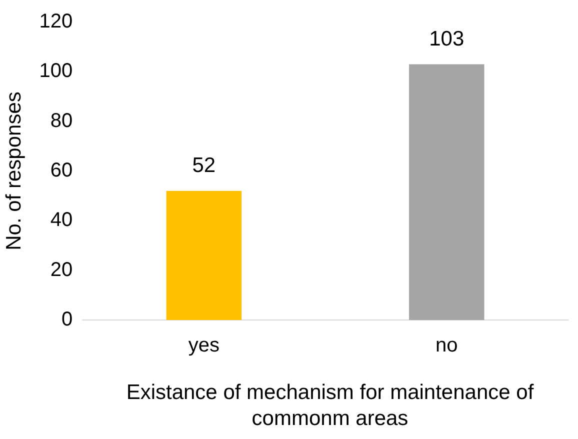 This screenshot has width=578, height=439. Describe the element at coordinates (204, 345) in the screenshot. I see `x-tick-label: yes` at that location.